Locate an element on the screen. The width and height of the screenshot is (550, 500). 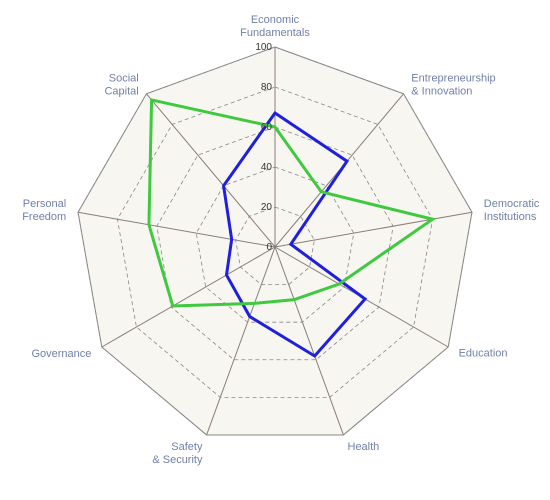
axis-label-line: Governance is located at coordinates (61, 354).